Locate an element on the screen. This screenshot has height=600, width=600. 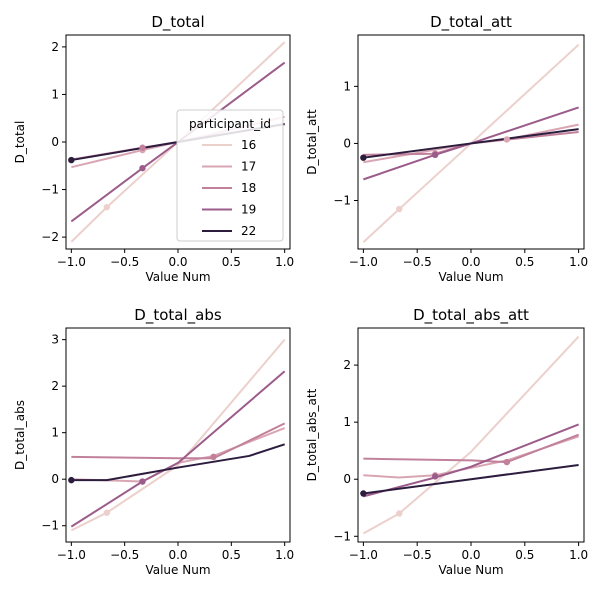
y-axis-label: D_total is located at coordinates (20, 142).